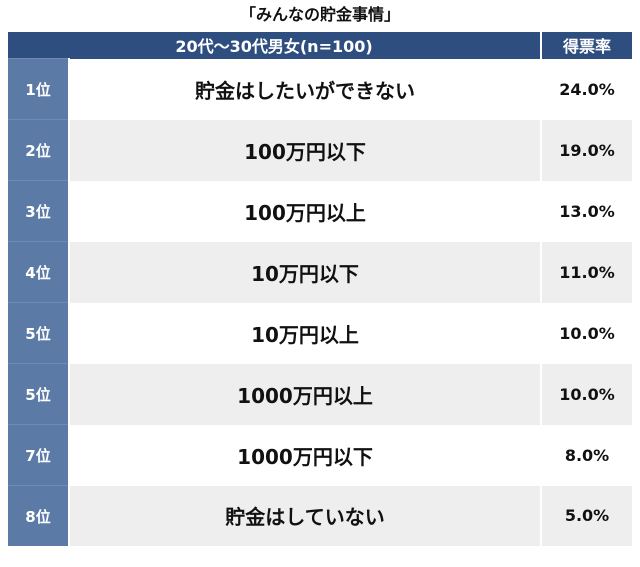 The height and width of the screenshot is (567, 640). Describe the element at coordinates (587, 89) in the screenshot. I see `rate-cell: 24.0%` at that location.